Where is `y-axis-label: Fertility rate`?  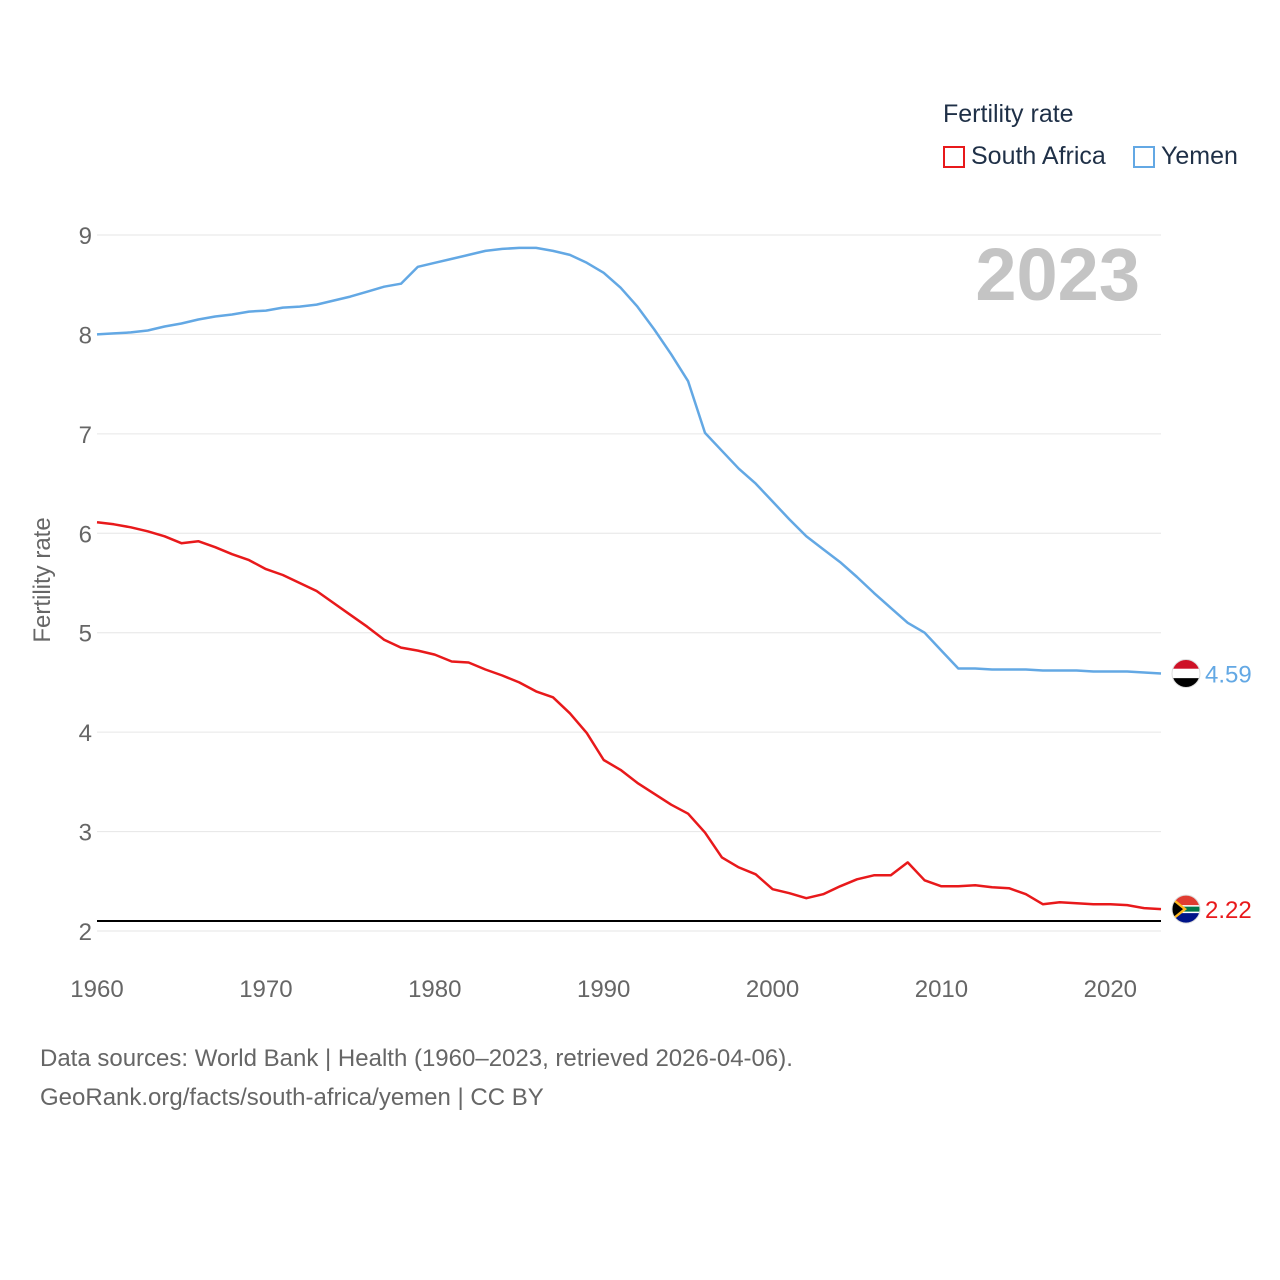
y-axis-label: Fertility rate is located at coordinates (42, 579).